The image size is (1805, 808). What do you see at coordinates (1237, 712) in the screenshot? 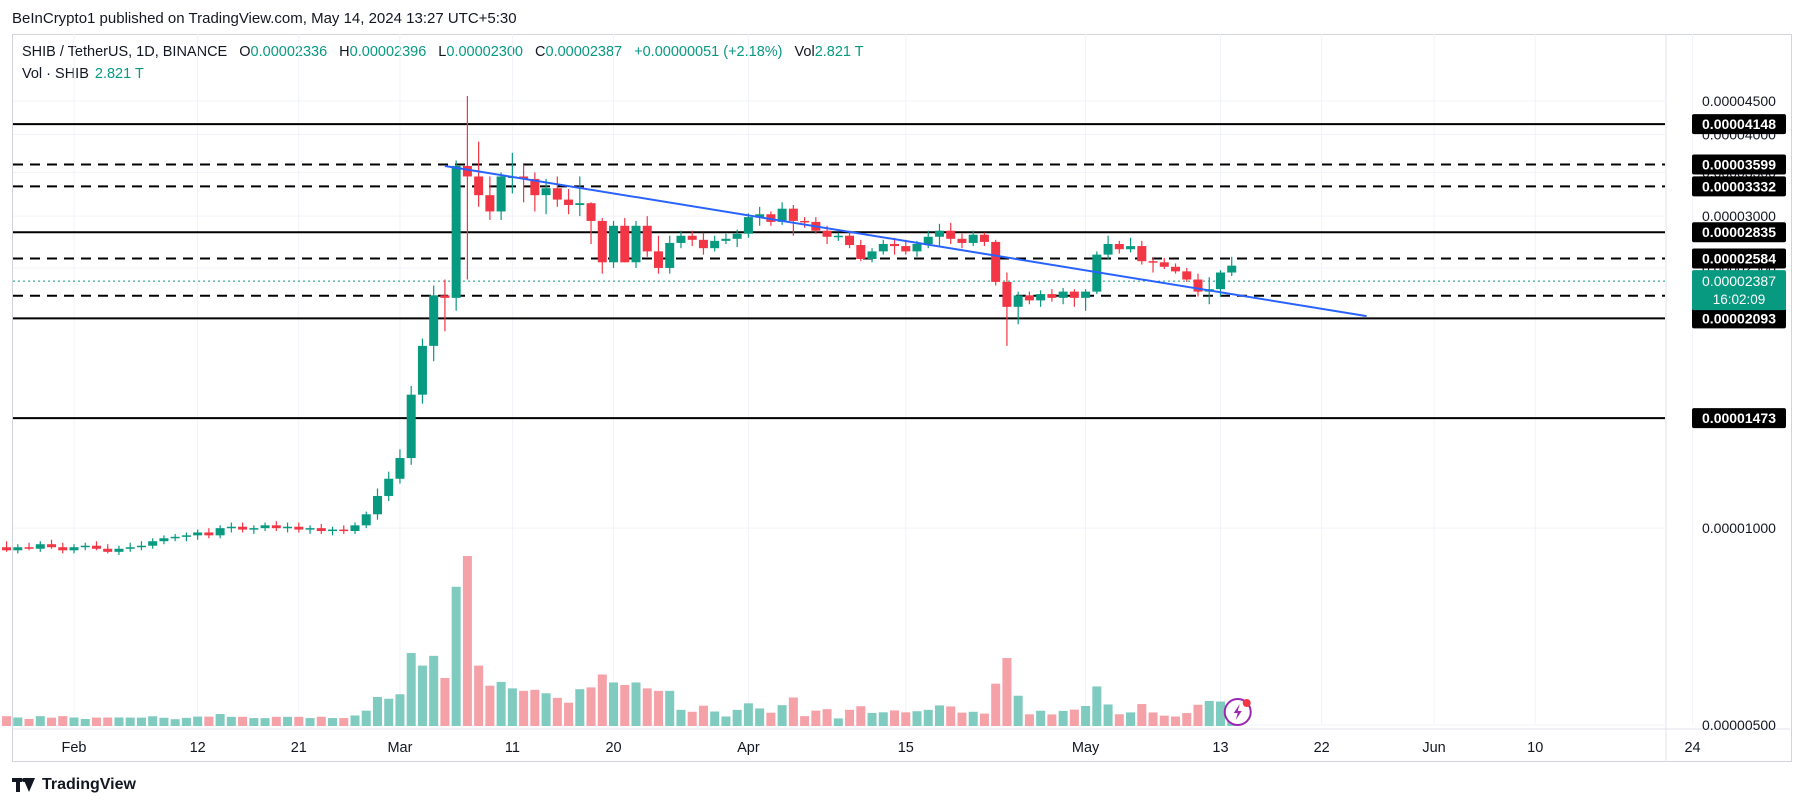
I see `lightning-bolt-icon` at bounding box center [1237, 712].